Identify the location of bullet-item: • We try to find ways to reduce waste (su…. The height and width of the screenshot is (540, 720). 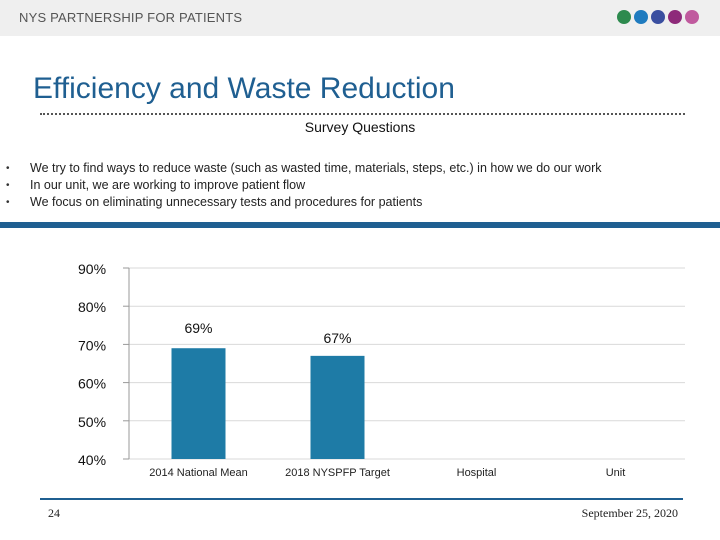
(304, 168).